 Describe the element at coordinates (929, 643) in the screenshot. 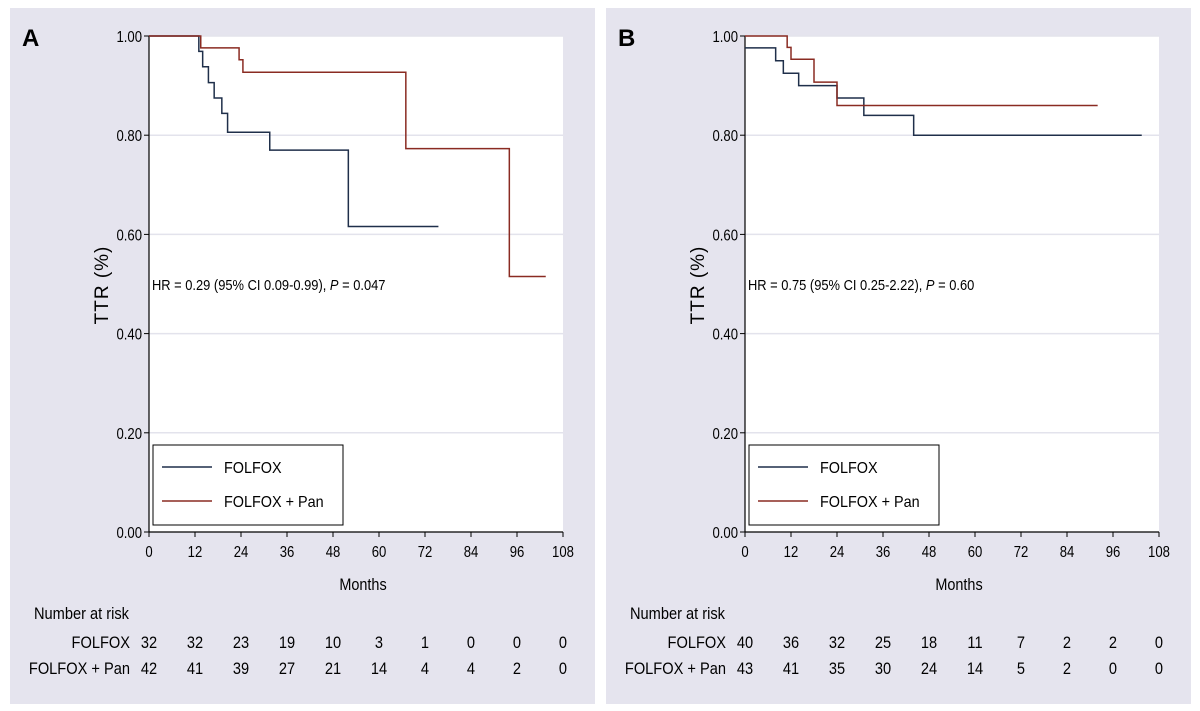

I see `risk-count: 18` at that location.